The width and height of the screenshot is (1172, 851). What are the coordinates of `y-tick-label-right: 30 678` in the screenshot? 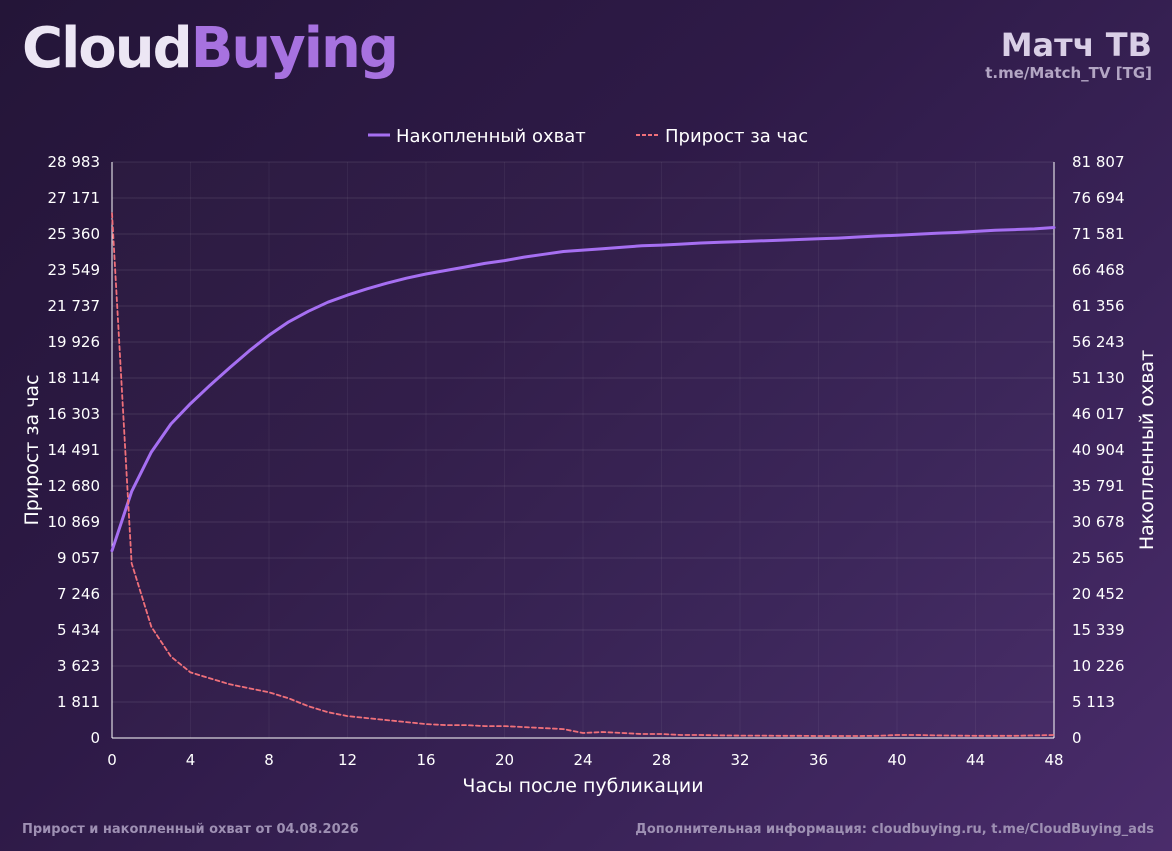 It's located at (1098, 522).